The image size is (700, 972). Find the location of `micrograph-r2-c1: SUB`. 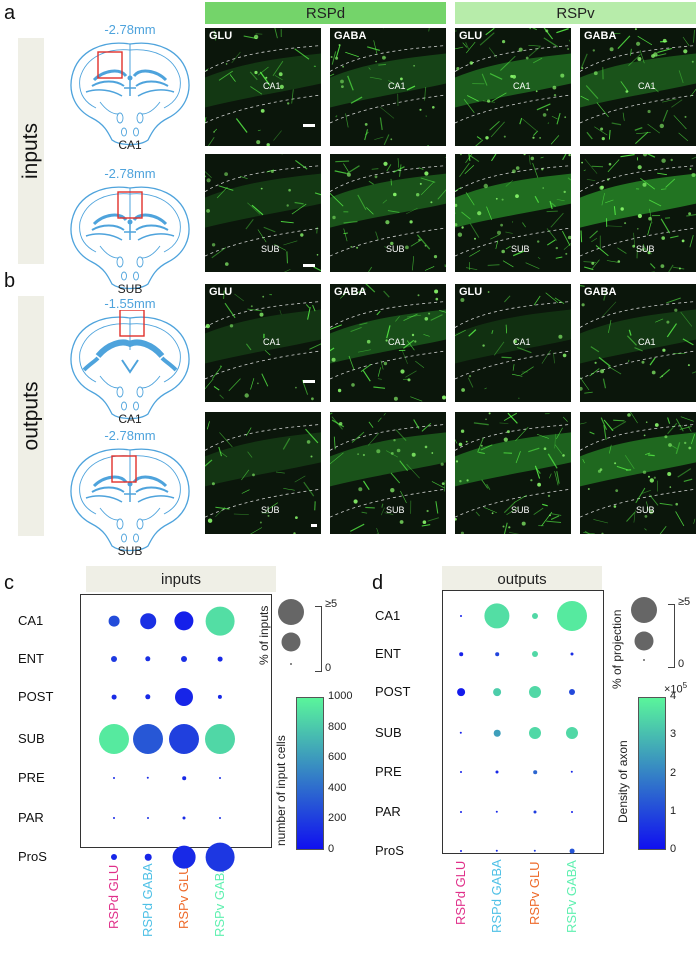

micrograph-r2-c1: SUB is located at coordinates (263, 213).